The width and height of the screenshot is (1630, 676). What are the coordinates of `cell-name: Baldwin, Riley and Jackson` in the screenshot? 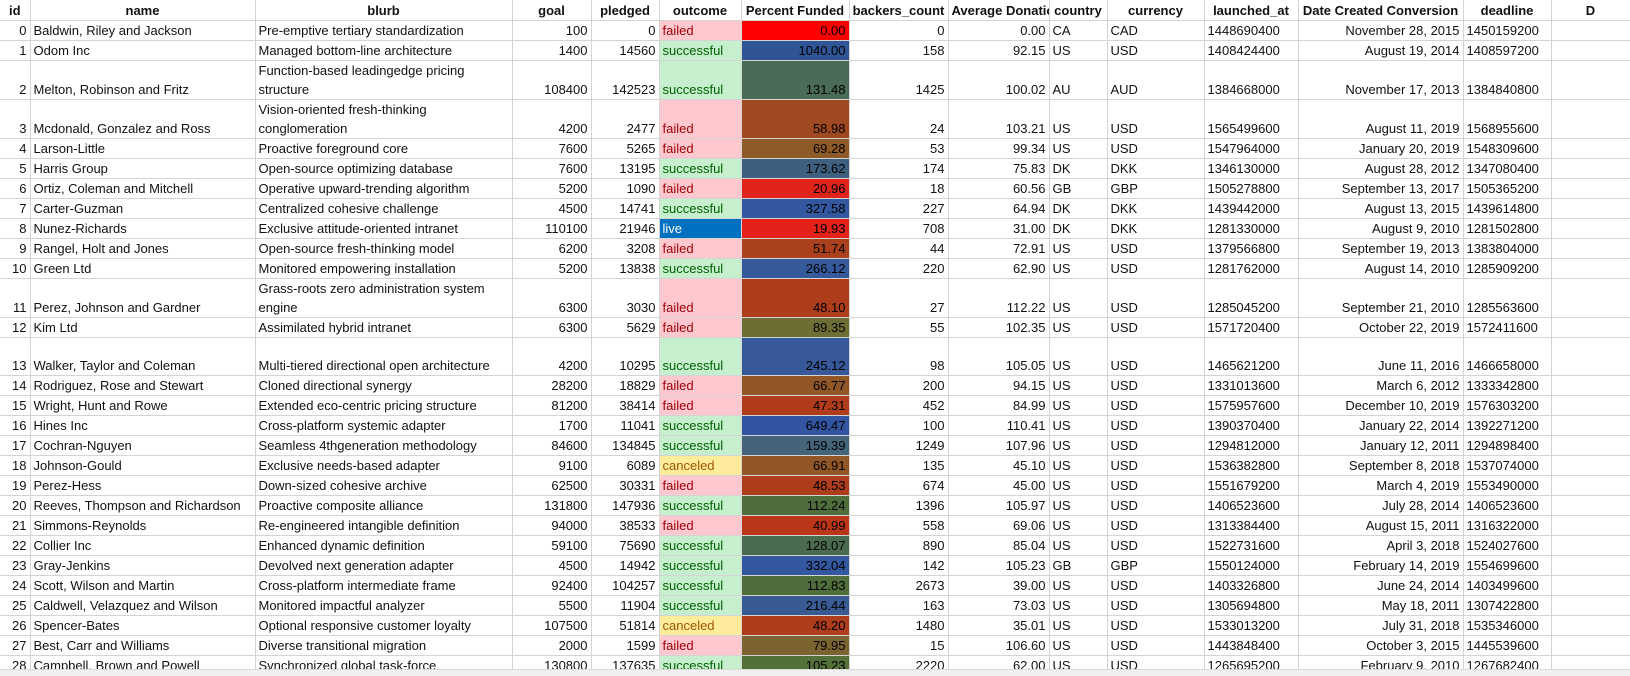 It's located at (143, 30).